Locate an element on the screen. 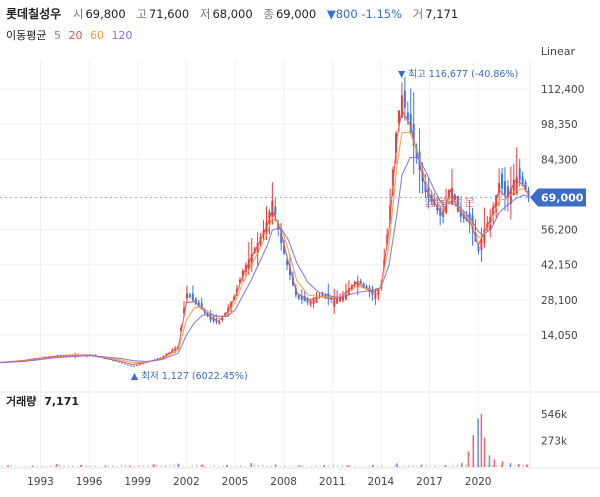 Image resolution: width=600 pixels, height=497 pixels. low-label: 저 is located at coordinates (205, 14).